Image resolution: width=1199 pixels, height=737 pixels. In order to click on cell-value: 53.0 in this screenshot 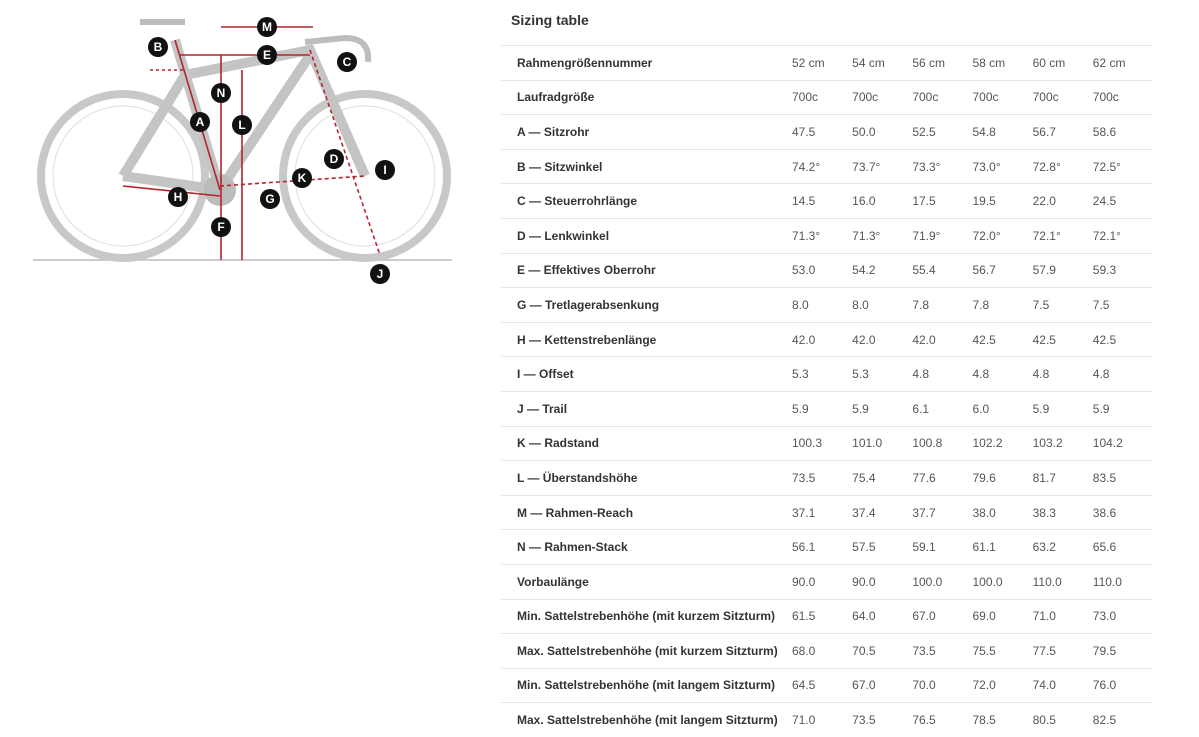, I will do `click(822, 270)`.